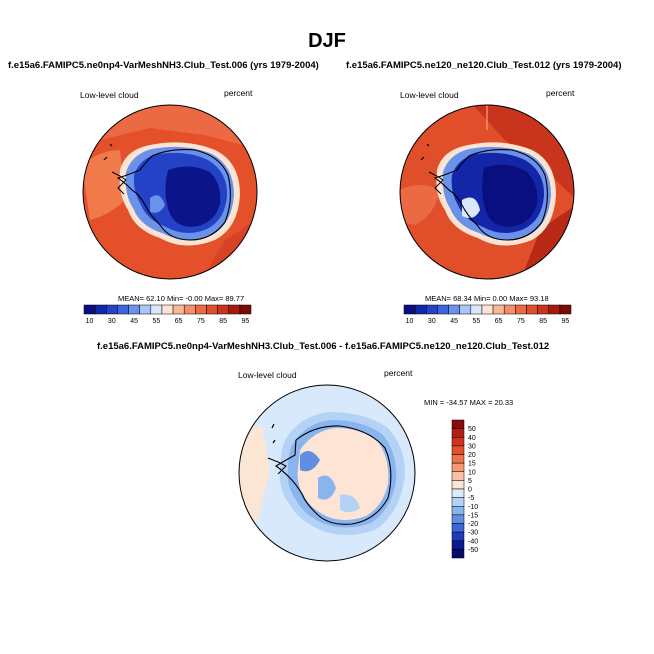 This screenshot has height=654, width=654. I want to click on panel3-stats: MIN = -34.57 MAX = 20.33, so click(469, 402).